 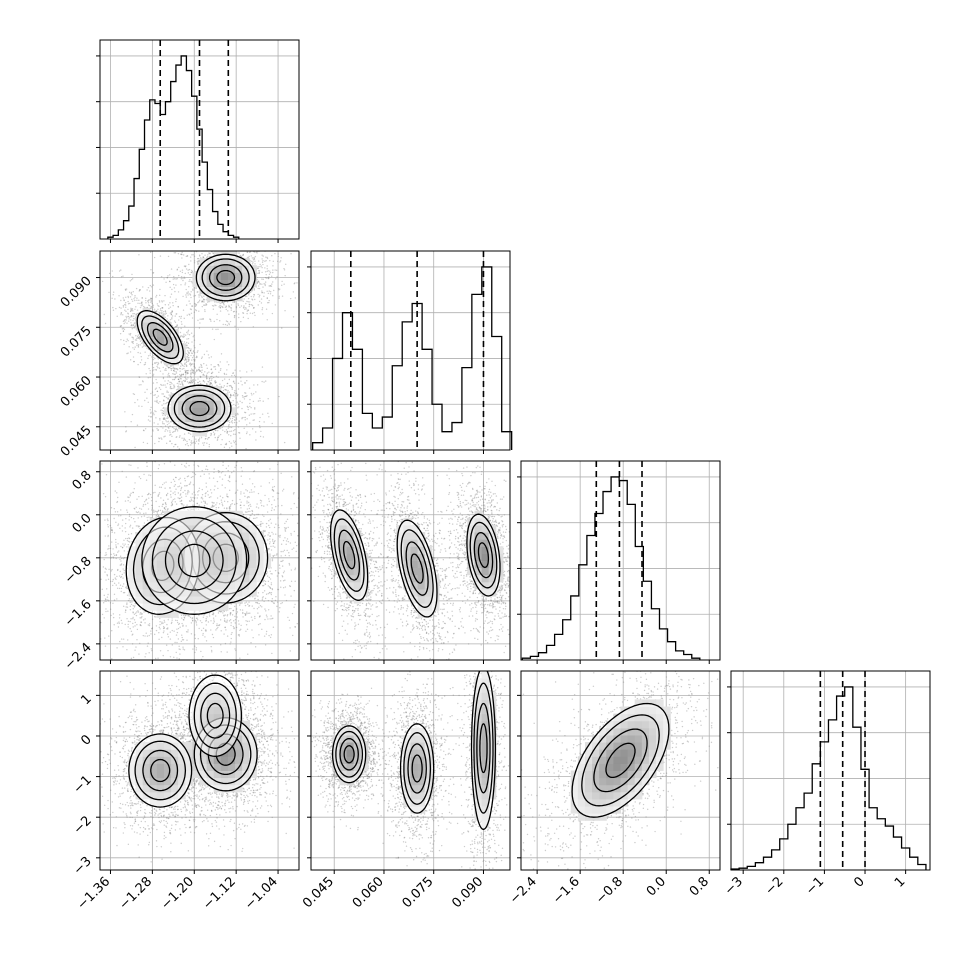 I want to click on y-tick-label: 0.090, so click(x=76, y=292).